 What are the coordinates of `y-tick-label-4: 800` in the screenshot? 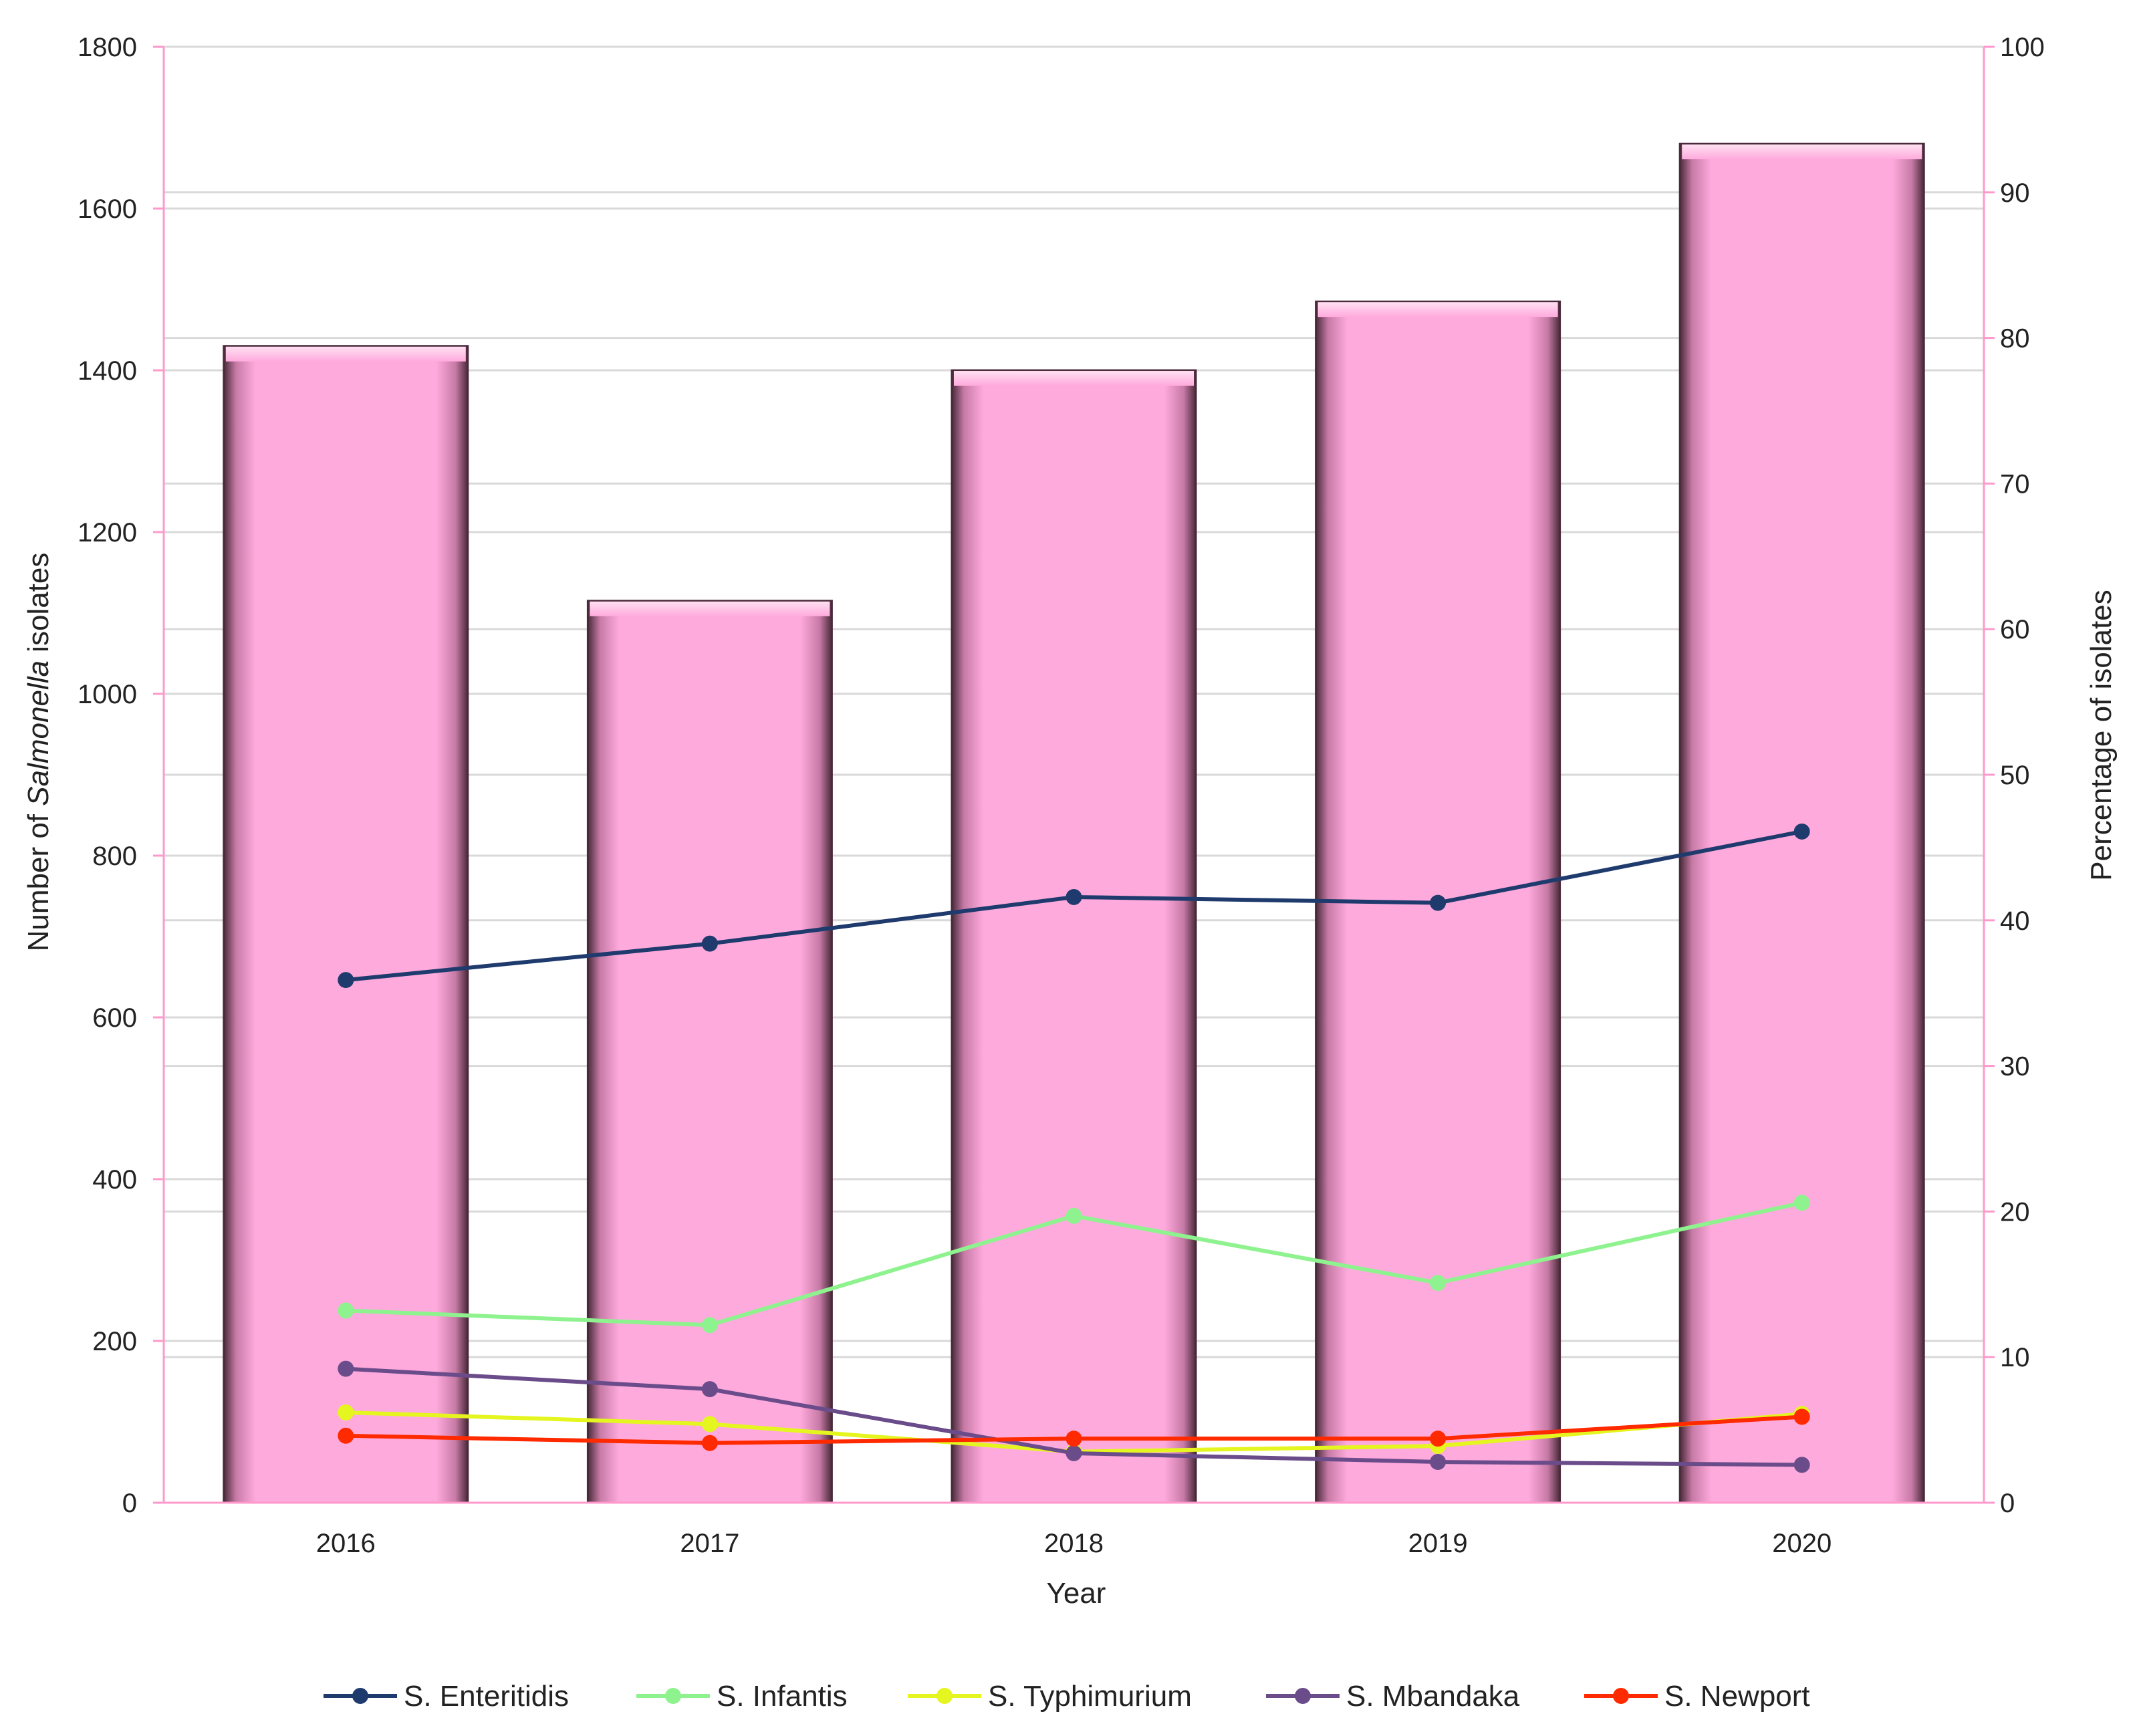 It's located at (114, 856).